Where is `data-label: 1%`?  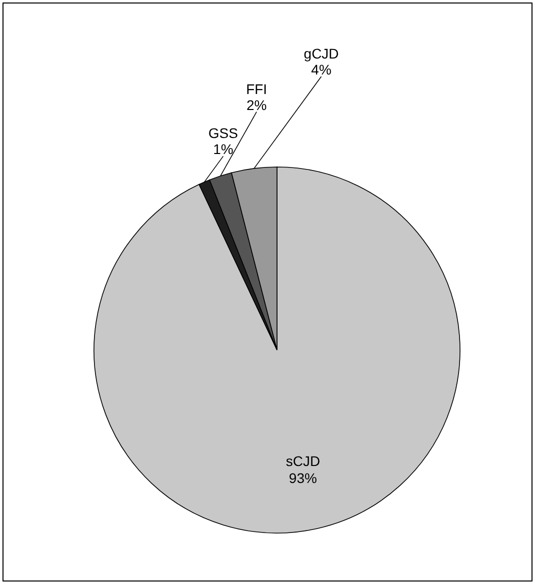 data-label: 1% is located at coordinates (223, 149).